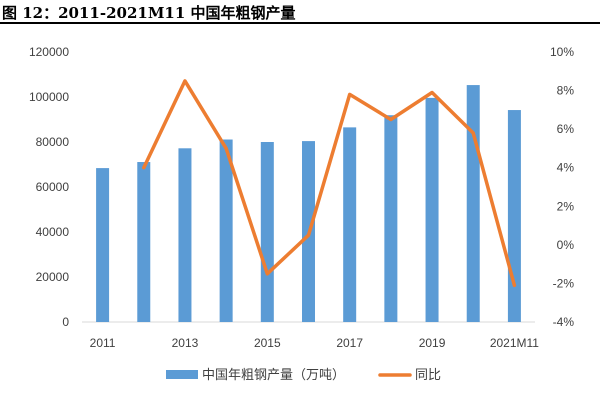  Describe the element at coordinates (185, 343) in the screenshot. I see `x-axis-tick-label: 2013` at that location.